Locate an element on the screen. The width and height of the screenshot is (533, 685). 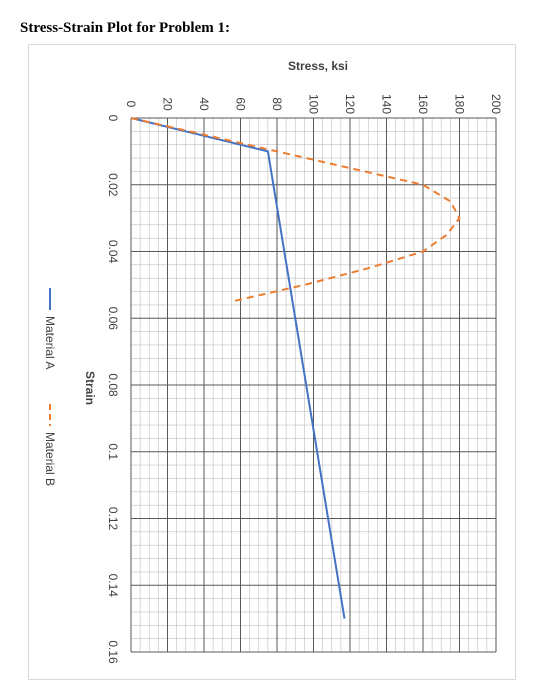
strain-tick-label: 0.06 is located at coordinates (113, 319).